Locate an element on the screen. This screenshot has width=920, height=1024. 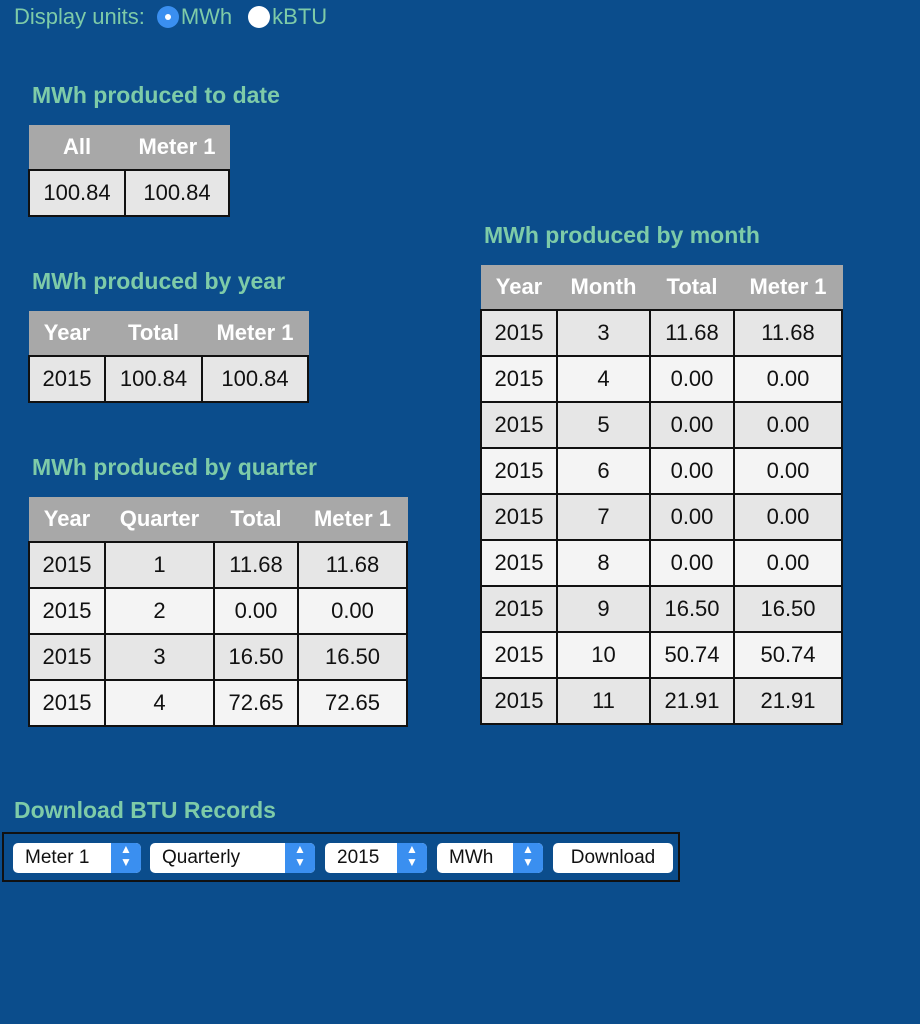
table-row: 2015 5 0.00 0.00 is located at coordinates (661, 424).